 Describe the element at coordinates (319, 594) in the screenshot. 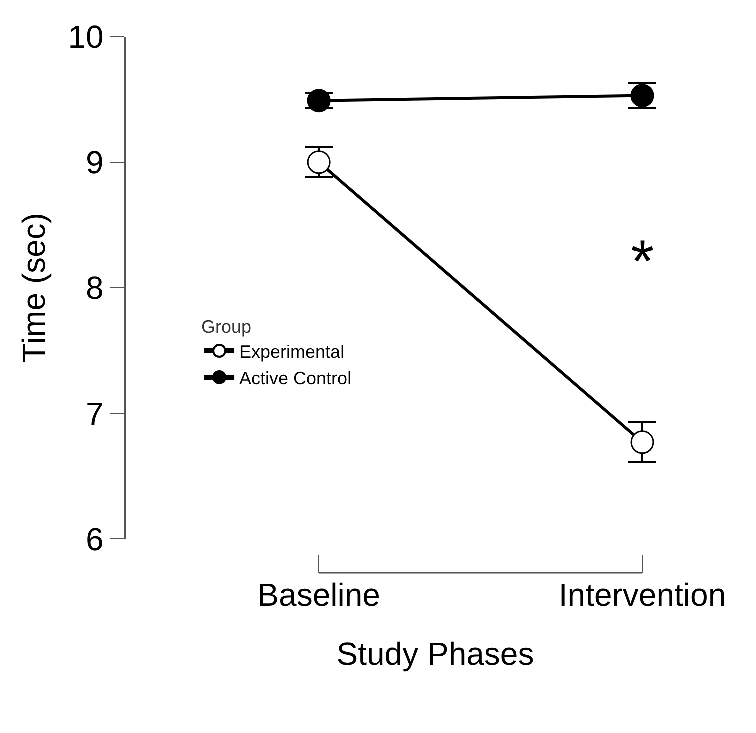

I see `x-tick-label: Baseline` at that location.